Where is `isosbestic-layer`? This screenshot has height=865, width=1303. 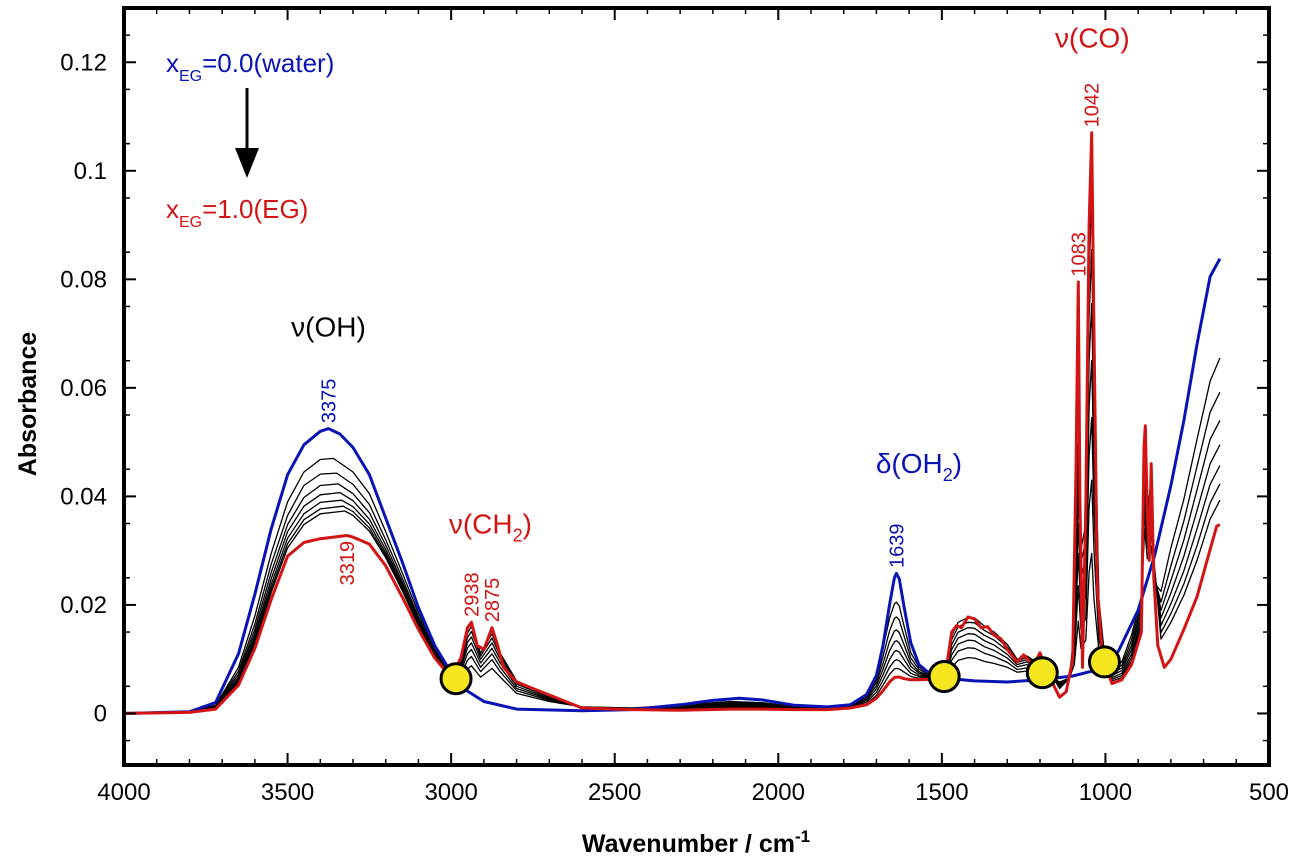 isosbestic-layer is located at coordinates (780, 670).